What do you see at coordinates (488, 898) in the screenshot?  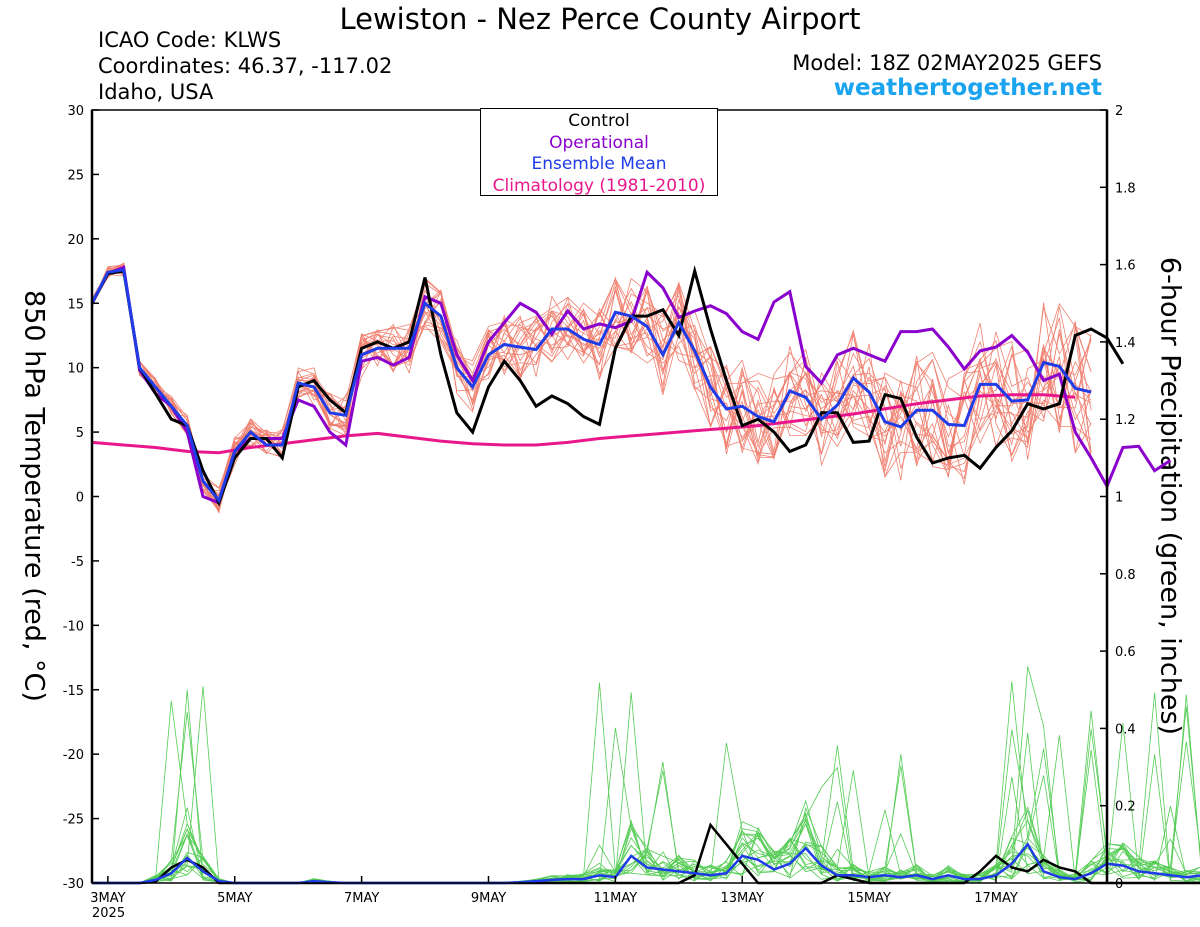 I see `x-tick-label: 9MAY` at bounding box center [488, 898].